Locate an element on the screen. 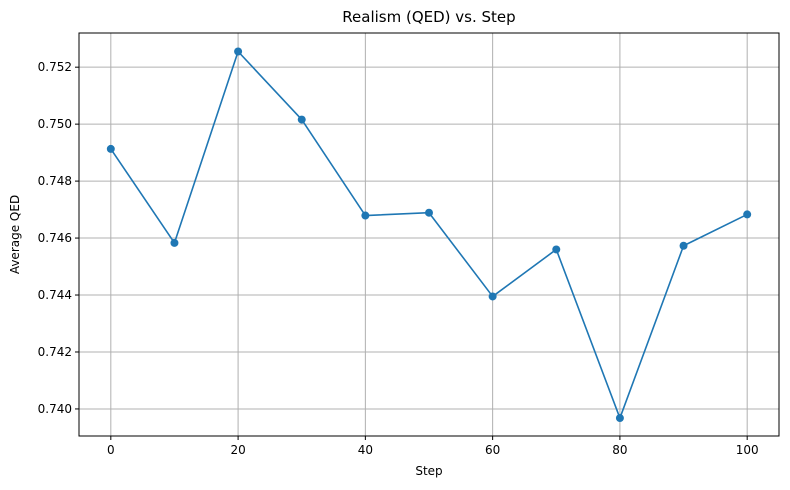 The width and height of the screenshot is (790, 490). x-tick-label: 80 is located at coordinates (619, 450).